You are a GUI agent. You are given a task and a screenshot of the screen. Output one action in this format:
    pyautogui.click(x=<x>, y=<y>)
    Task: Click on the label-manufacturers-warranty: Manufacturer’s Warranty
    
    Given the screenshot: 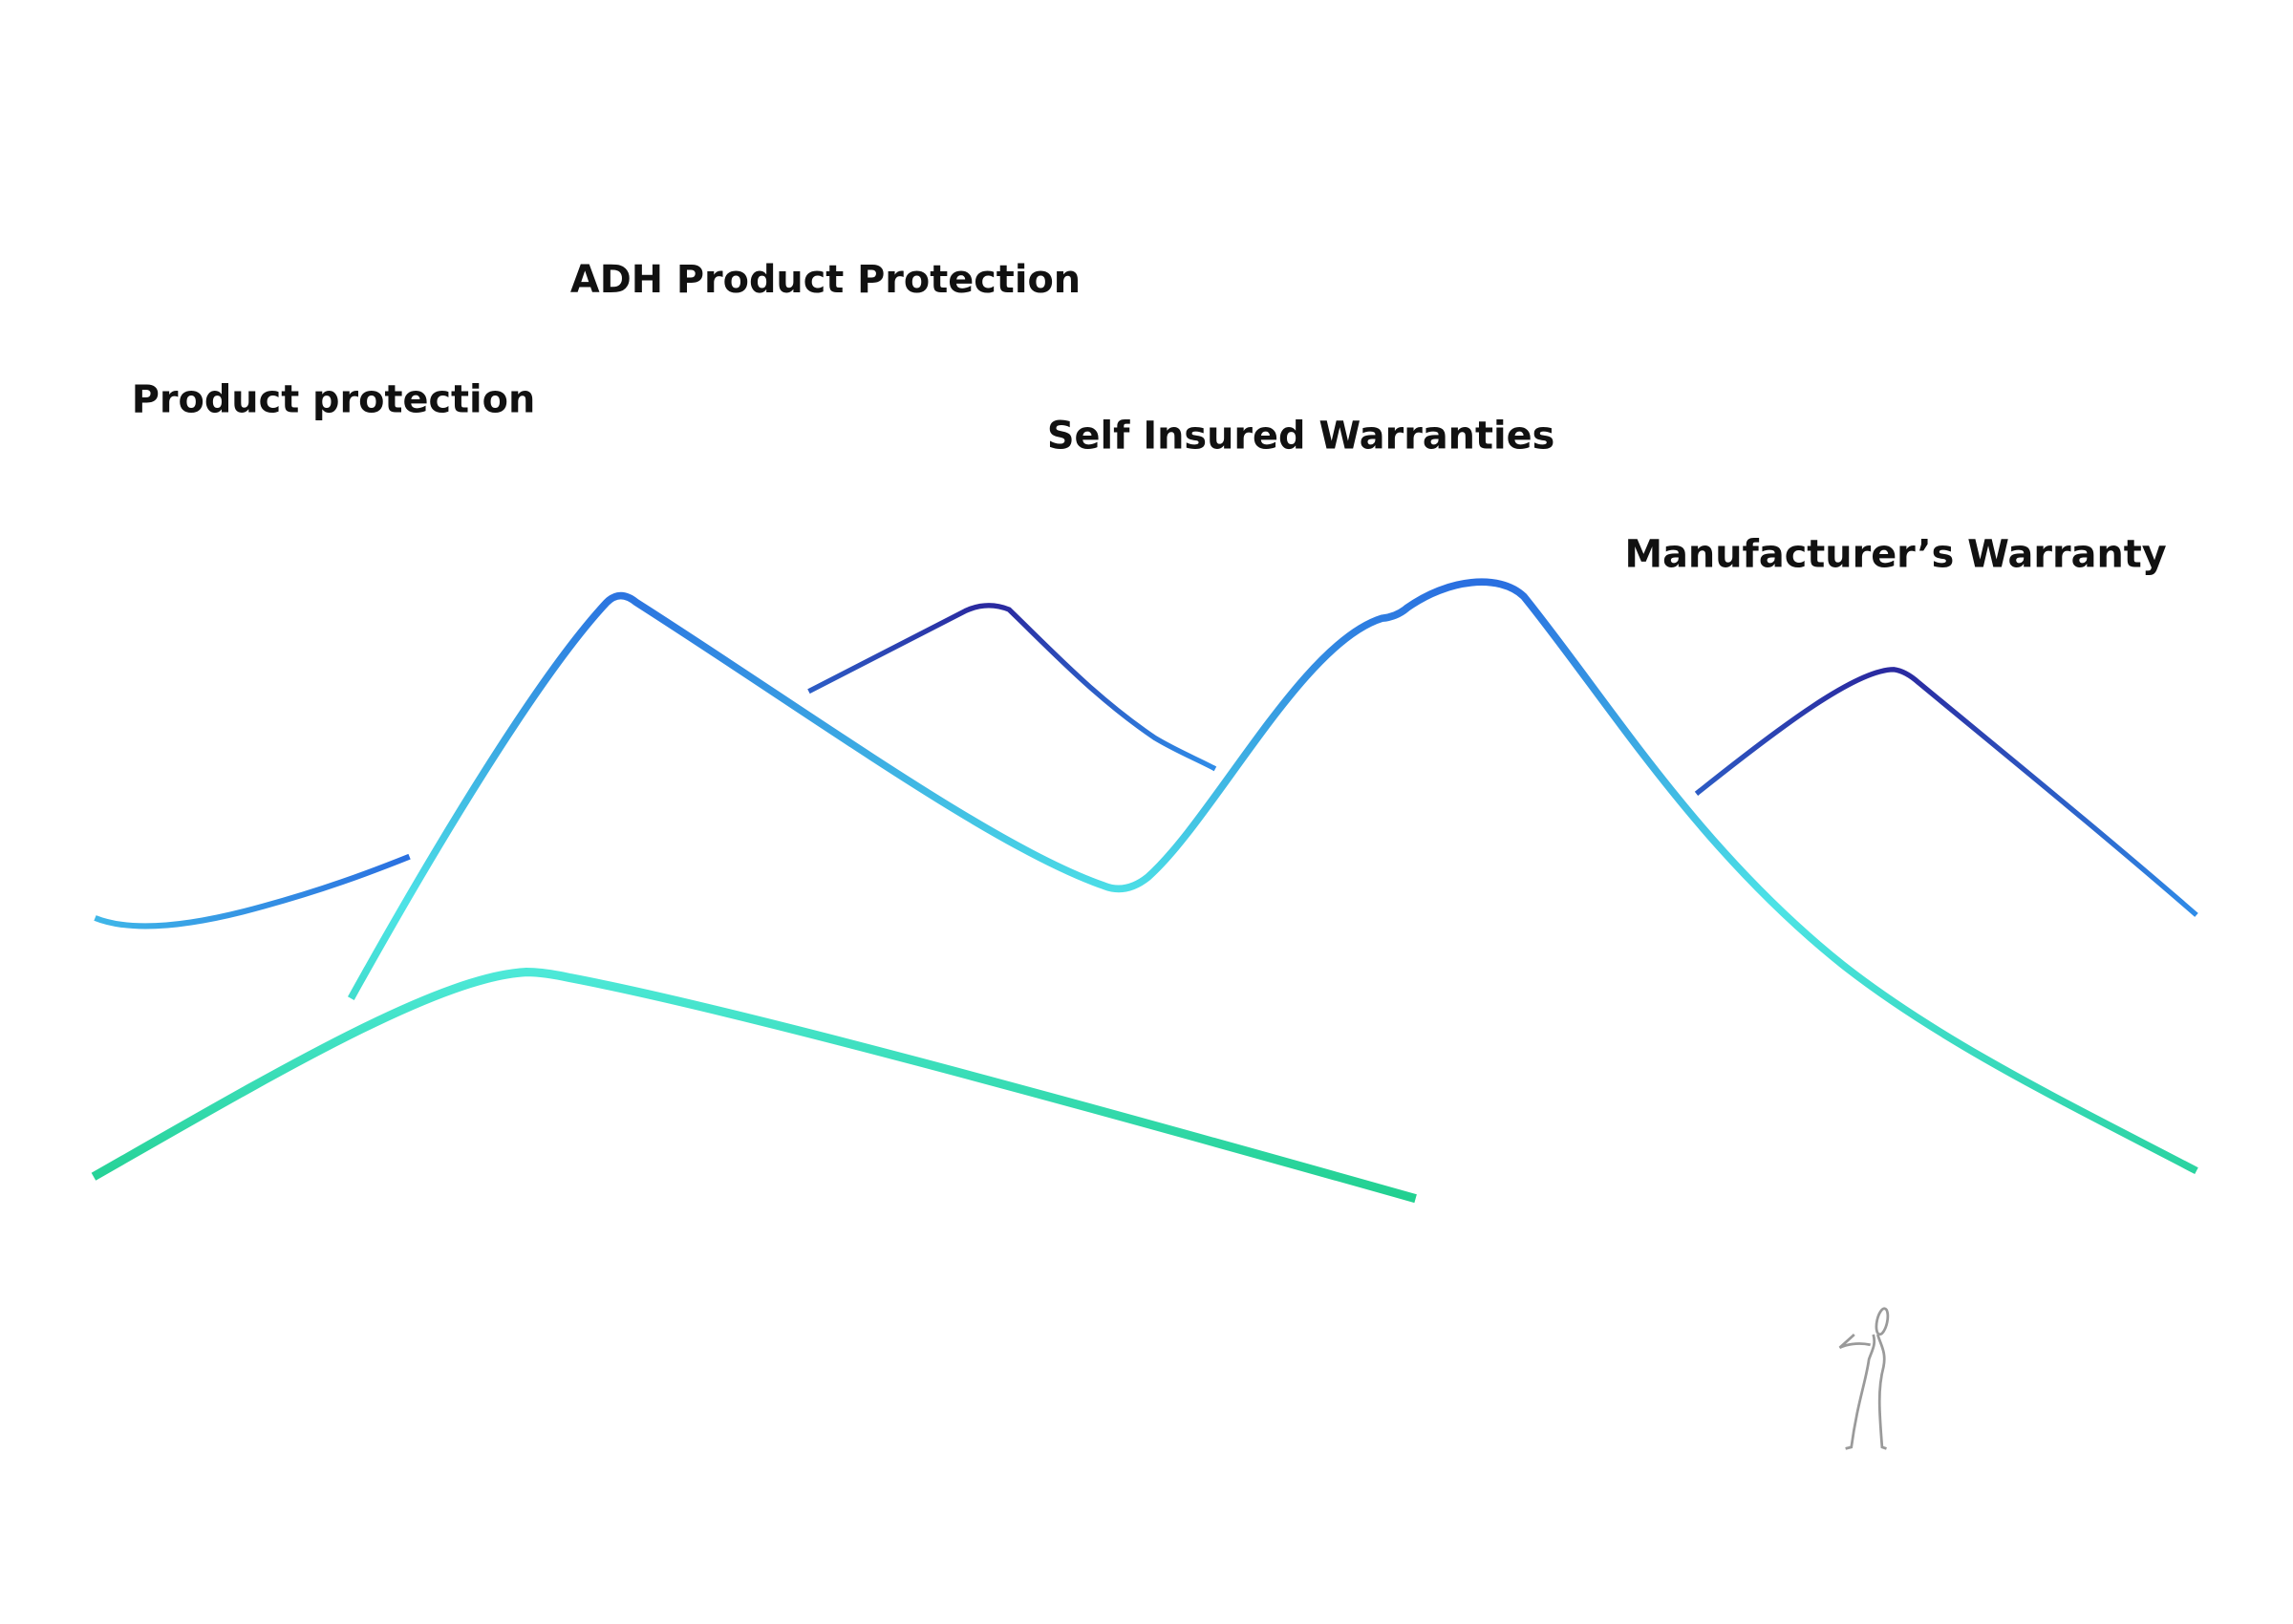 What is the action you would take?
    pyautogui.click(x=1896, y=555)
    